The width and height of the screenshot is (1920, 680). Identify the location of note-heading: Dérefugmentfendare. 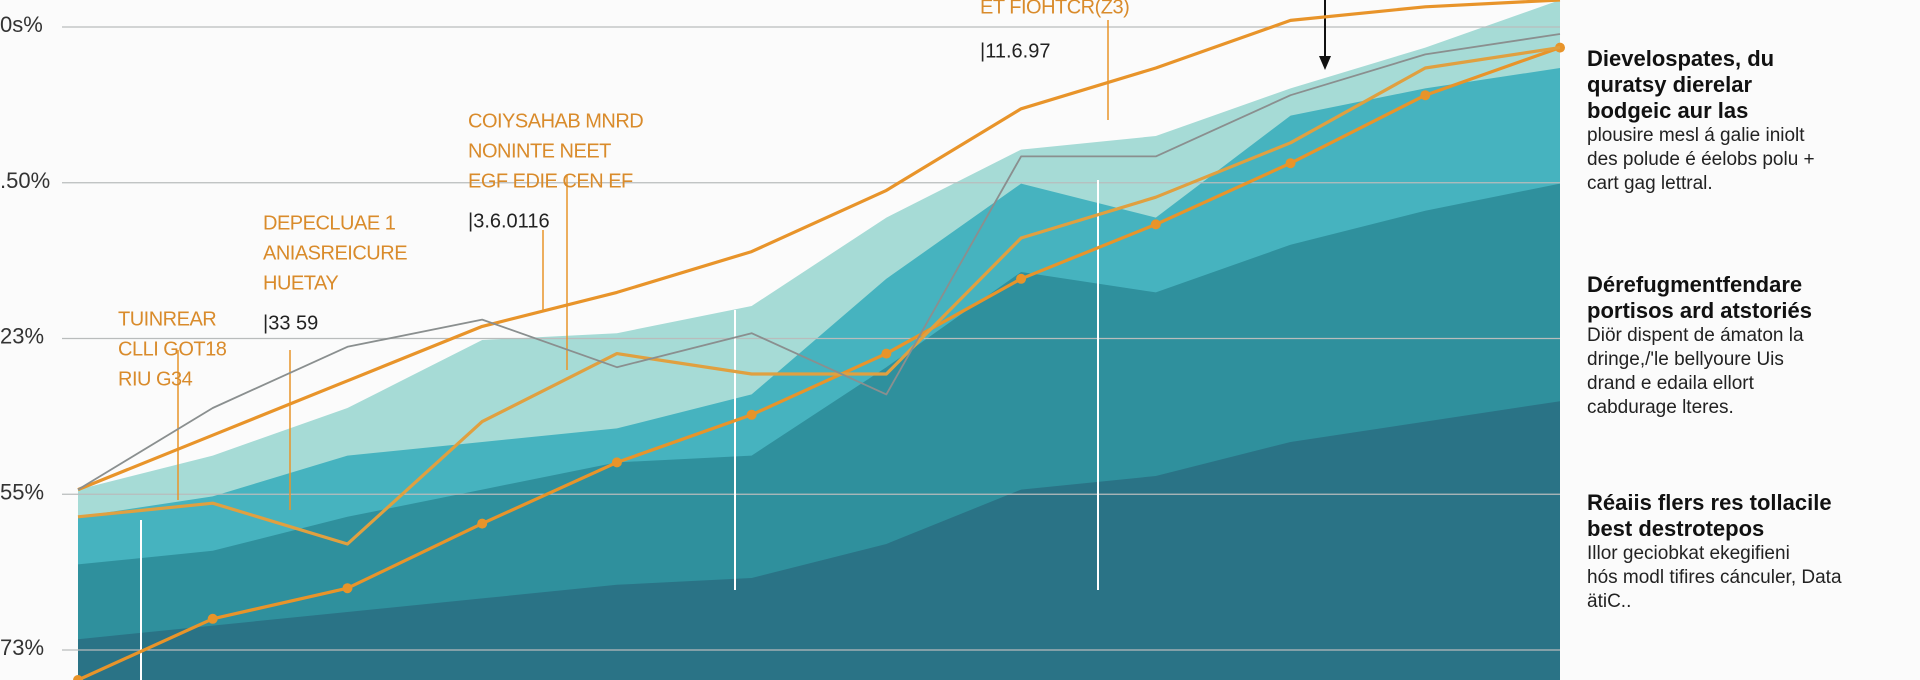
(1694, 284).